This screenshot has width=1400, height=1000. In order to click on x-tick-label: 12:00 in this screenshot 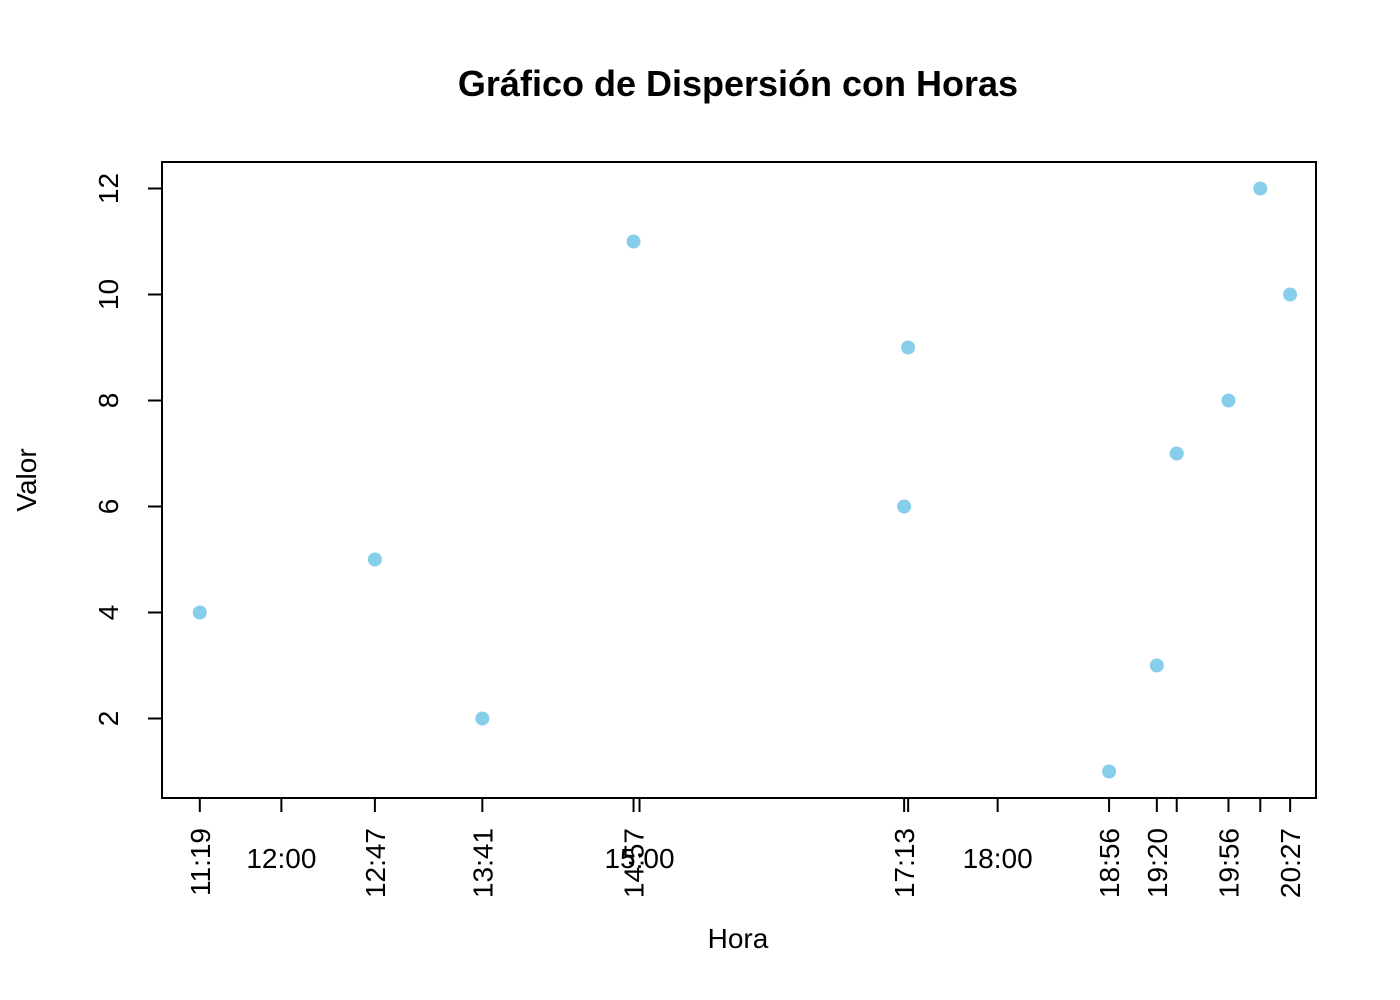, I will do `click(281, 858)`.